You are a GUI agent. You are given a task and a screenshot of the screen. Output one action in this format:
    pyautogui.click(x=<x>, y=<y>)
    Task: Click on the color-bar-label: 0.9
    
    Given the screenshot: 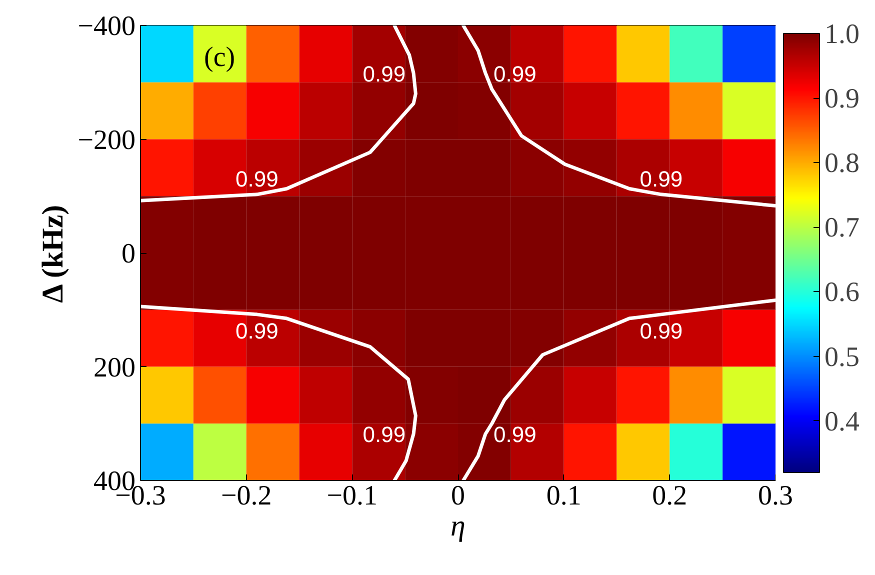 What is the action you would take?
    pyautogui.click(x=842, y=99)
    